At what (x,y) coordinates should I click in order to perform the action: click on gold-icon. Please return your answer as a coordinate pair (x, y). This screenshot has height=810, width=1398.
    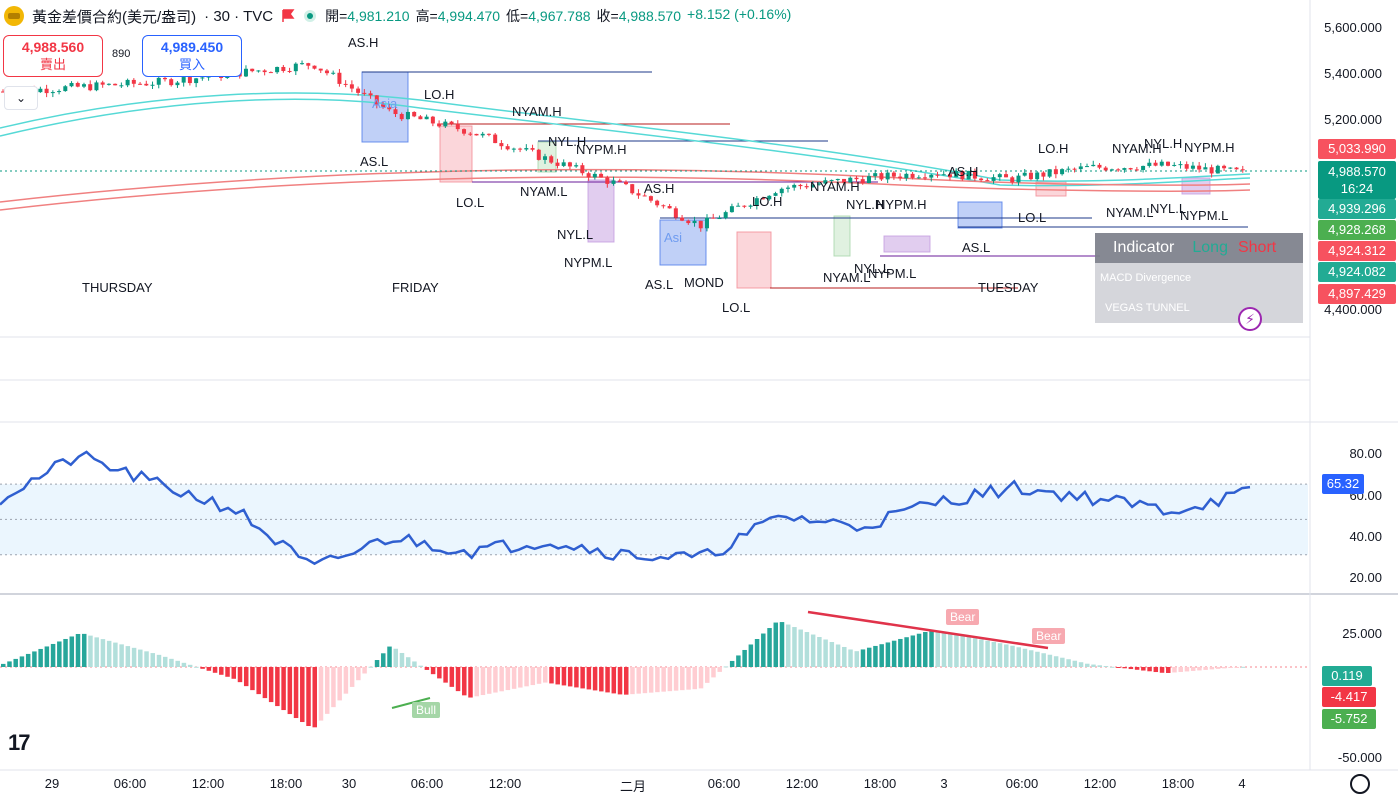
    Looking at the image, I should click on (14, 16).